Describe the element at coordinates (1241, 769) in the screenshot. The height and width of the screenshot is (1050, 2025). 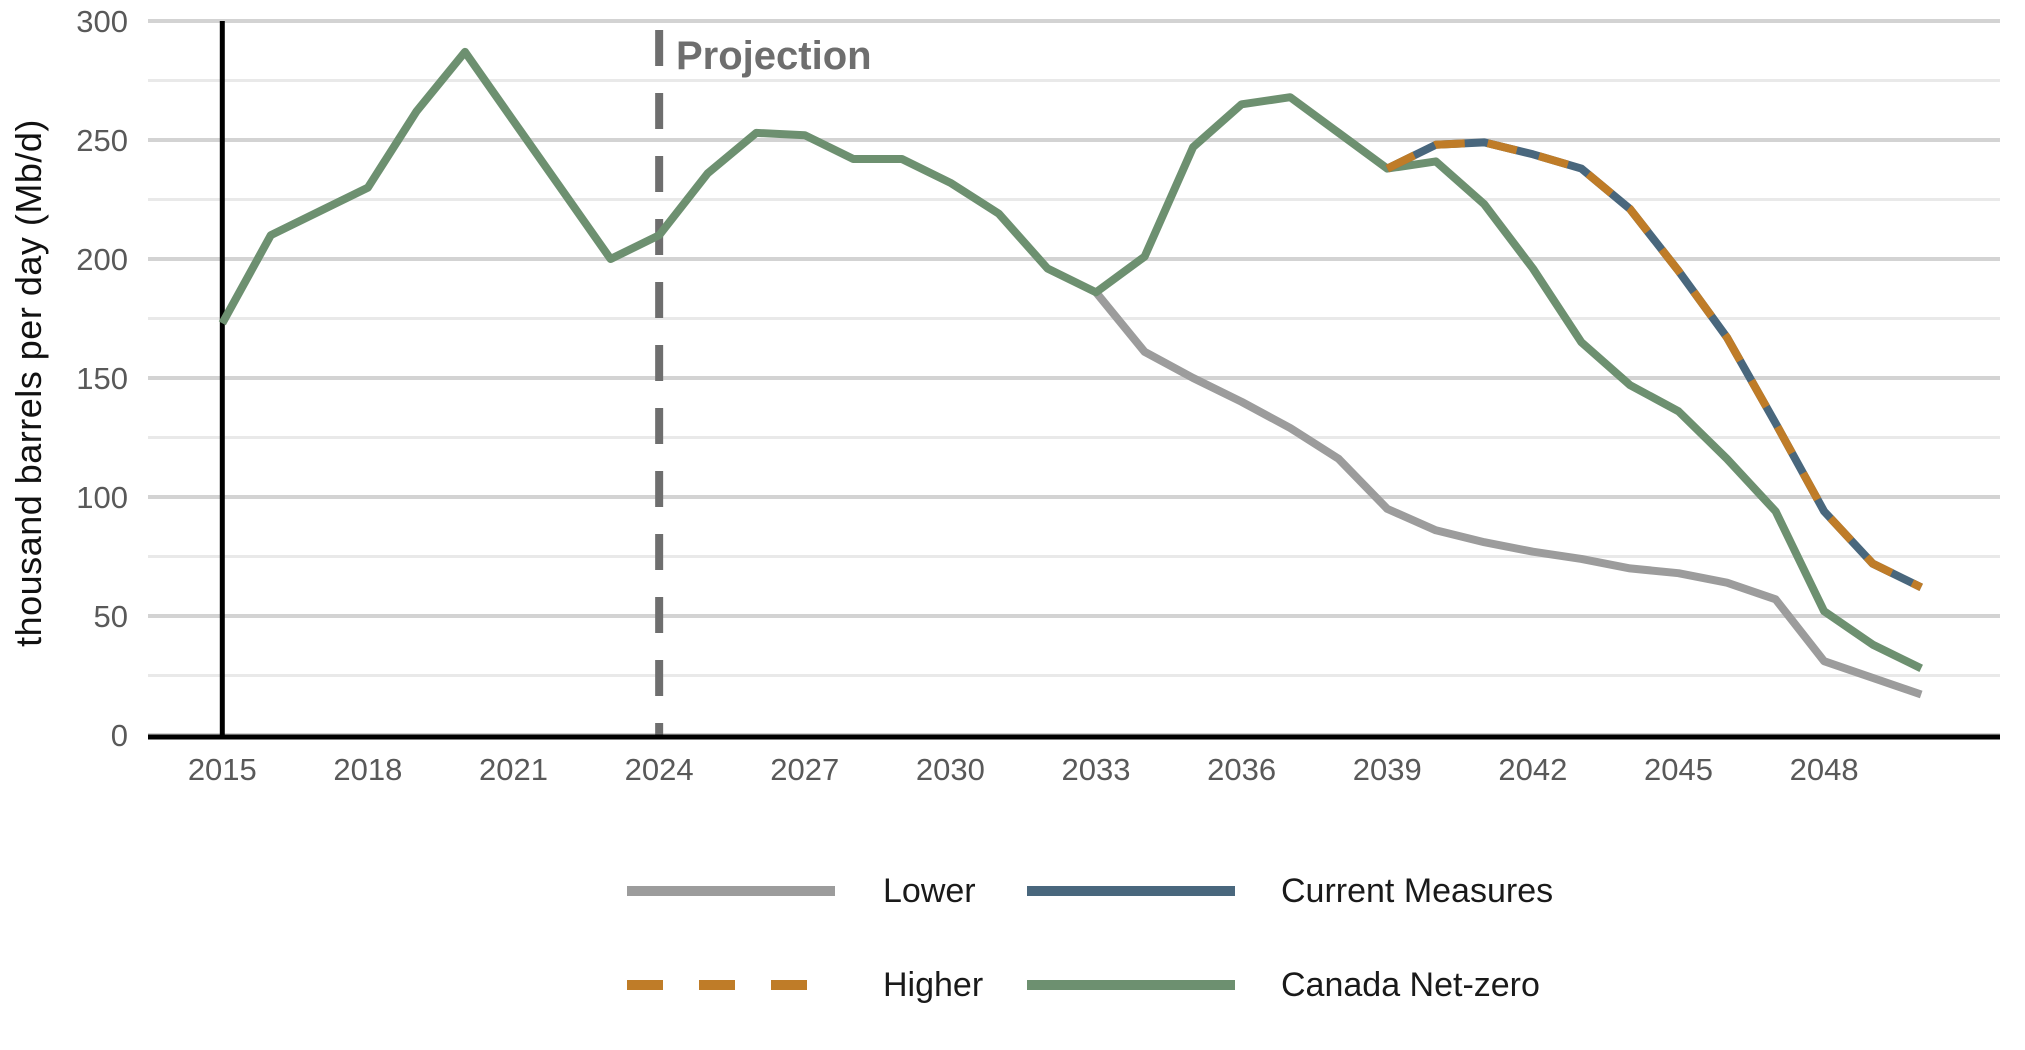
I see `x-tick-label: 2036` at that location.